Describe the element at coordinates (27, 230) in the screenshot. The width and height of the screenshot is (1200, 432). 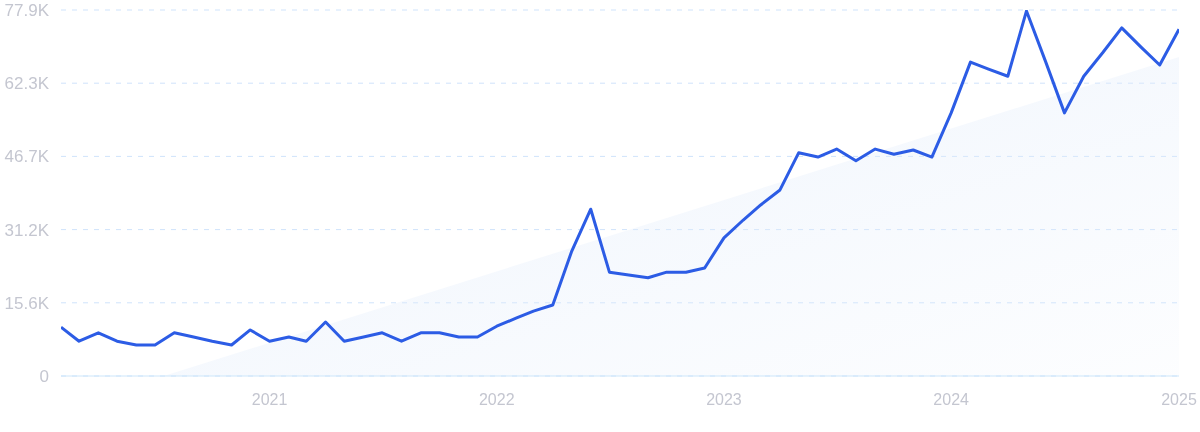
I see `y-tick-label: 31.2K` at that location.